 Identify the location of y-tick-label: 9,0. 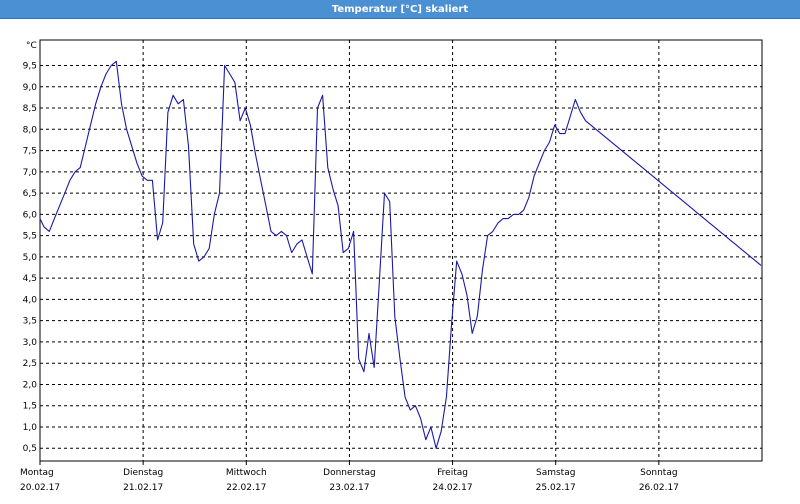
(30, 88).